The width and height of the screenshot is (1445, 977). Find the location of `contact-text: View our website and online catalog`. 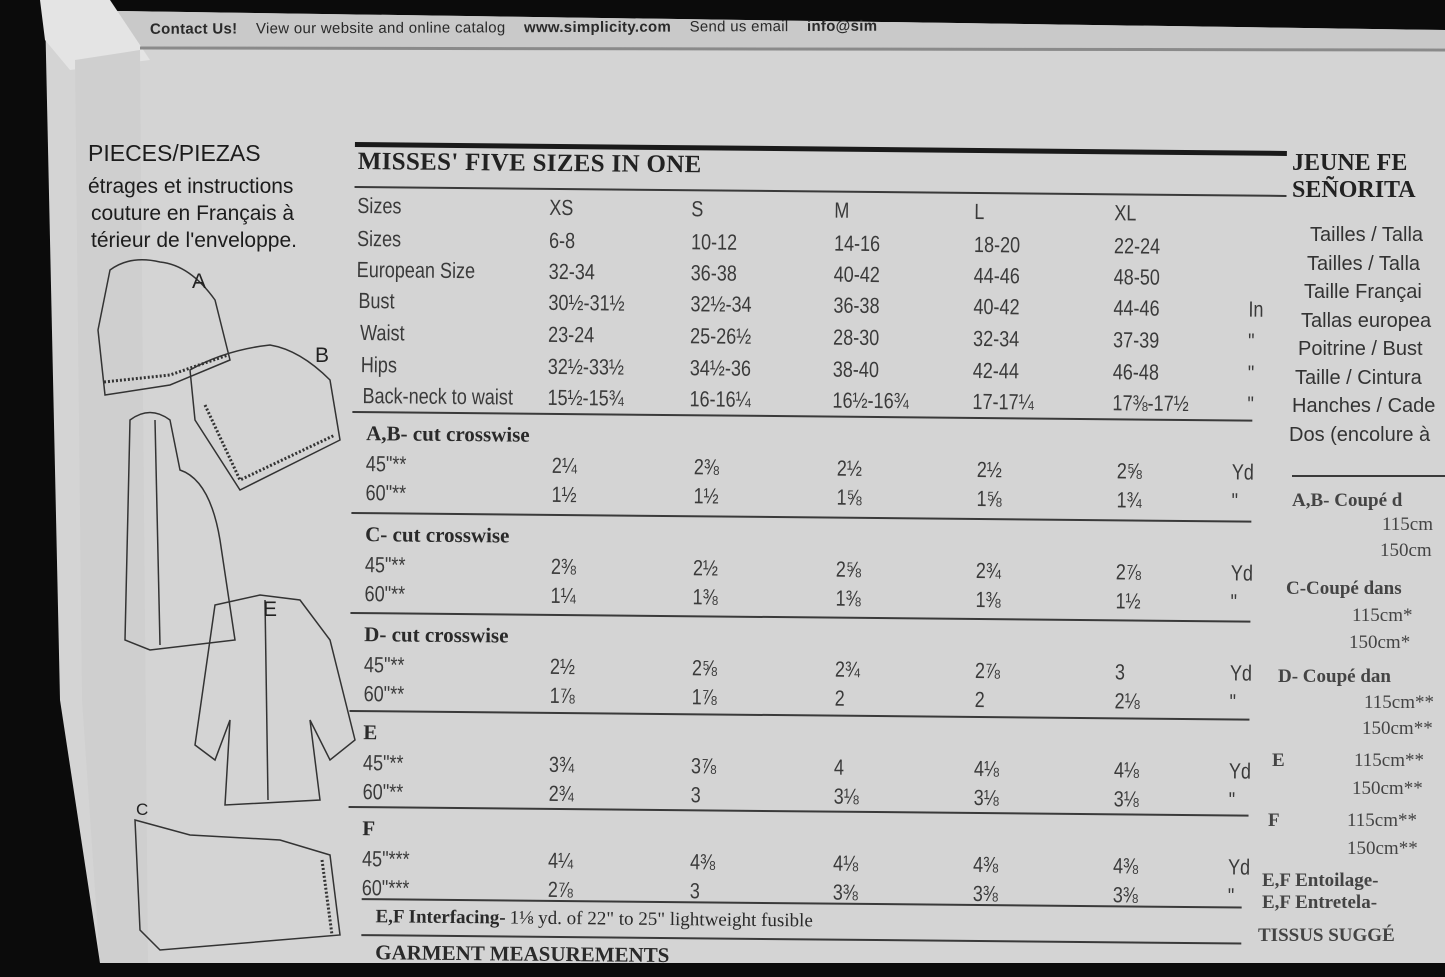

contact-text: View our website and online catalog is located at coordinates (380, 28).